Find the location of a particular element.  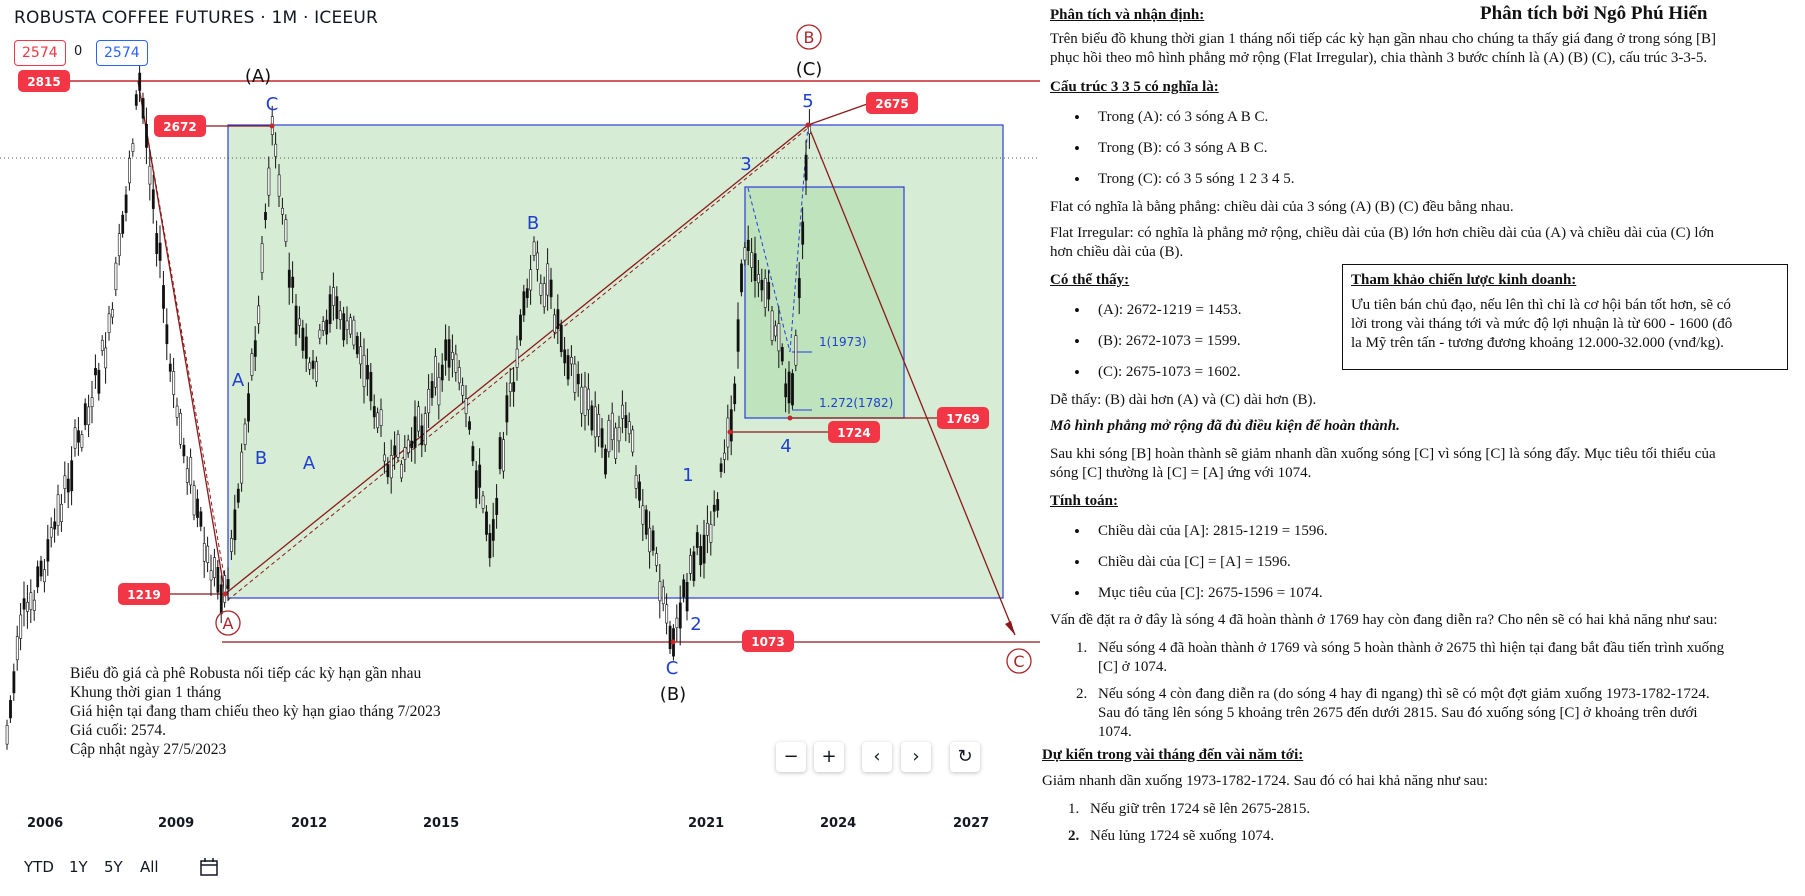

bullet-item: Mục tiêu của [C]: 2675-1596 = 1074. is located at coordinates (1198, 594).